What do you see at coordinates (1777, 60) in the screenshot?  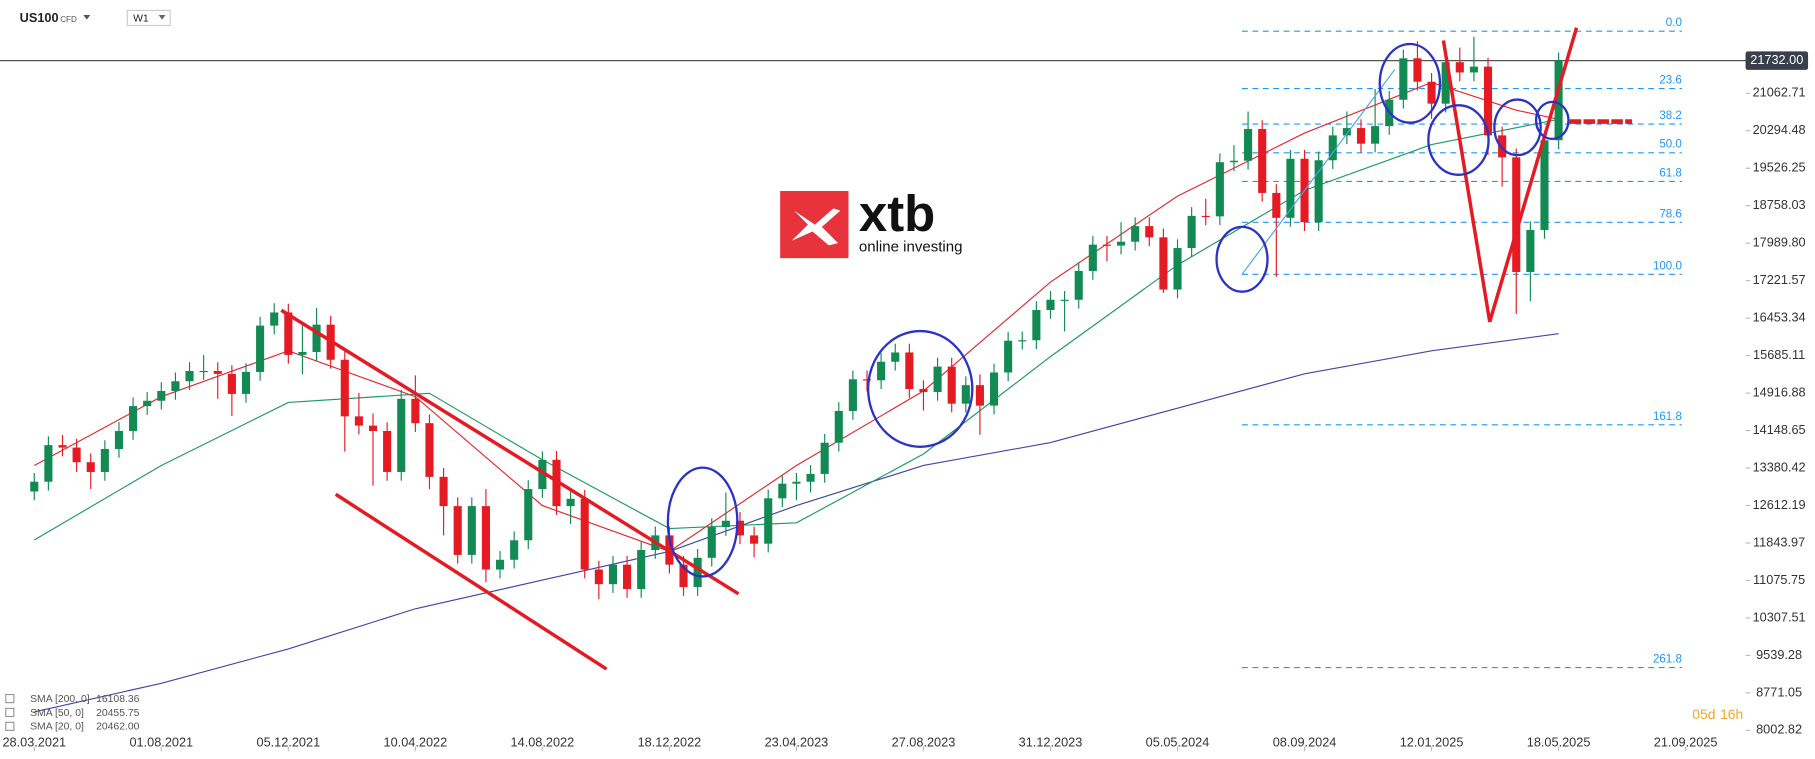 I see `last-price-tag` at bounding box center [1777, 60].